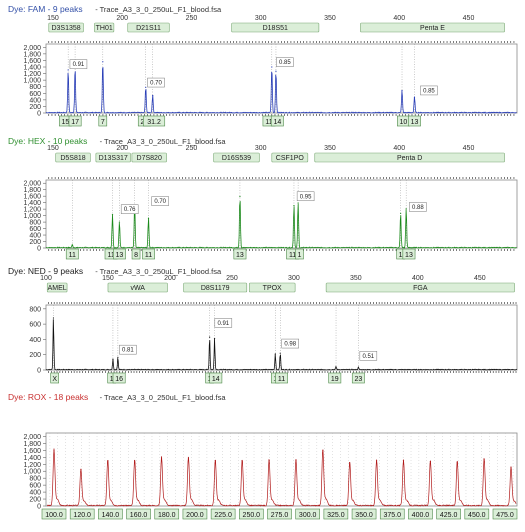 Image resolution: width=525 pixels, height=532 pixels. I want to click on ratio-label: 0.76, so click(130, 210).